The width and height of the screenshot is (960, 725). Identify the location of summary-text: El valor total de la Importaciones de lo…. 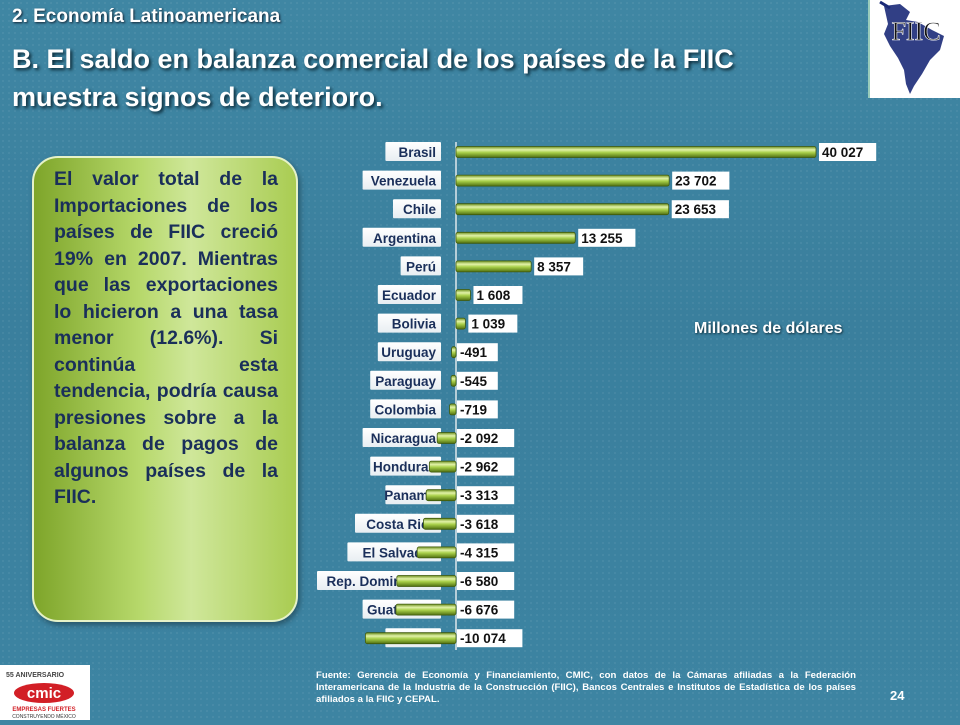
(166, 338).